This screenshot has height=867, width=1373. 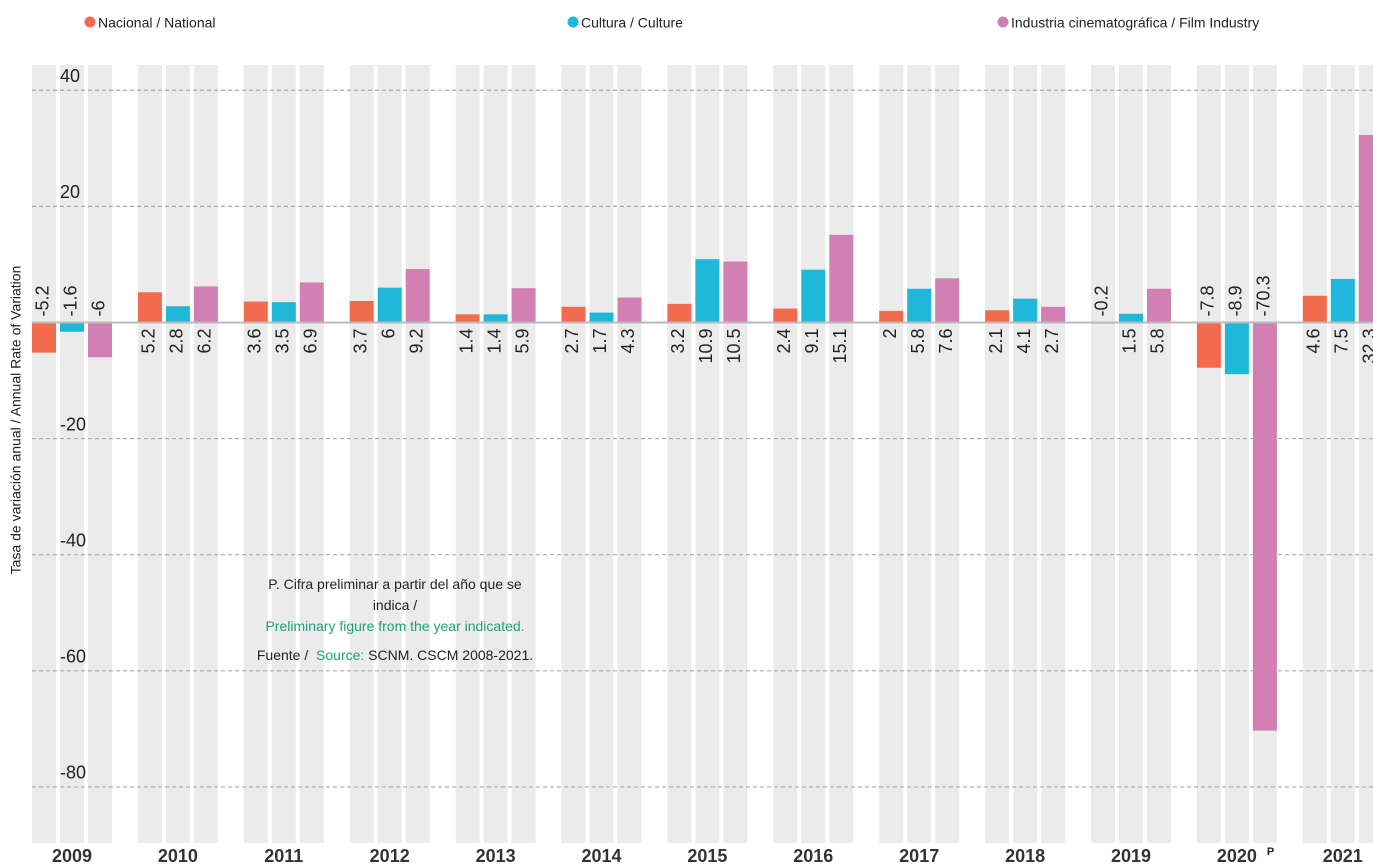 I want to click on x-tick-label: 2018, so click(x=1025, y=856).